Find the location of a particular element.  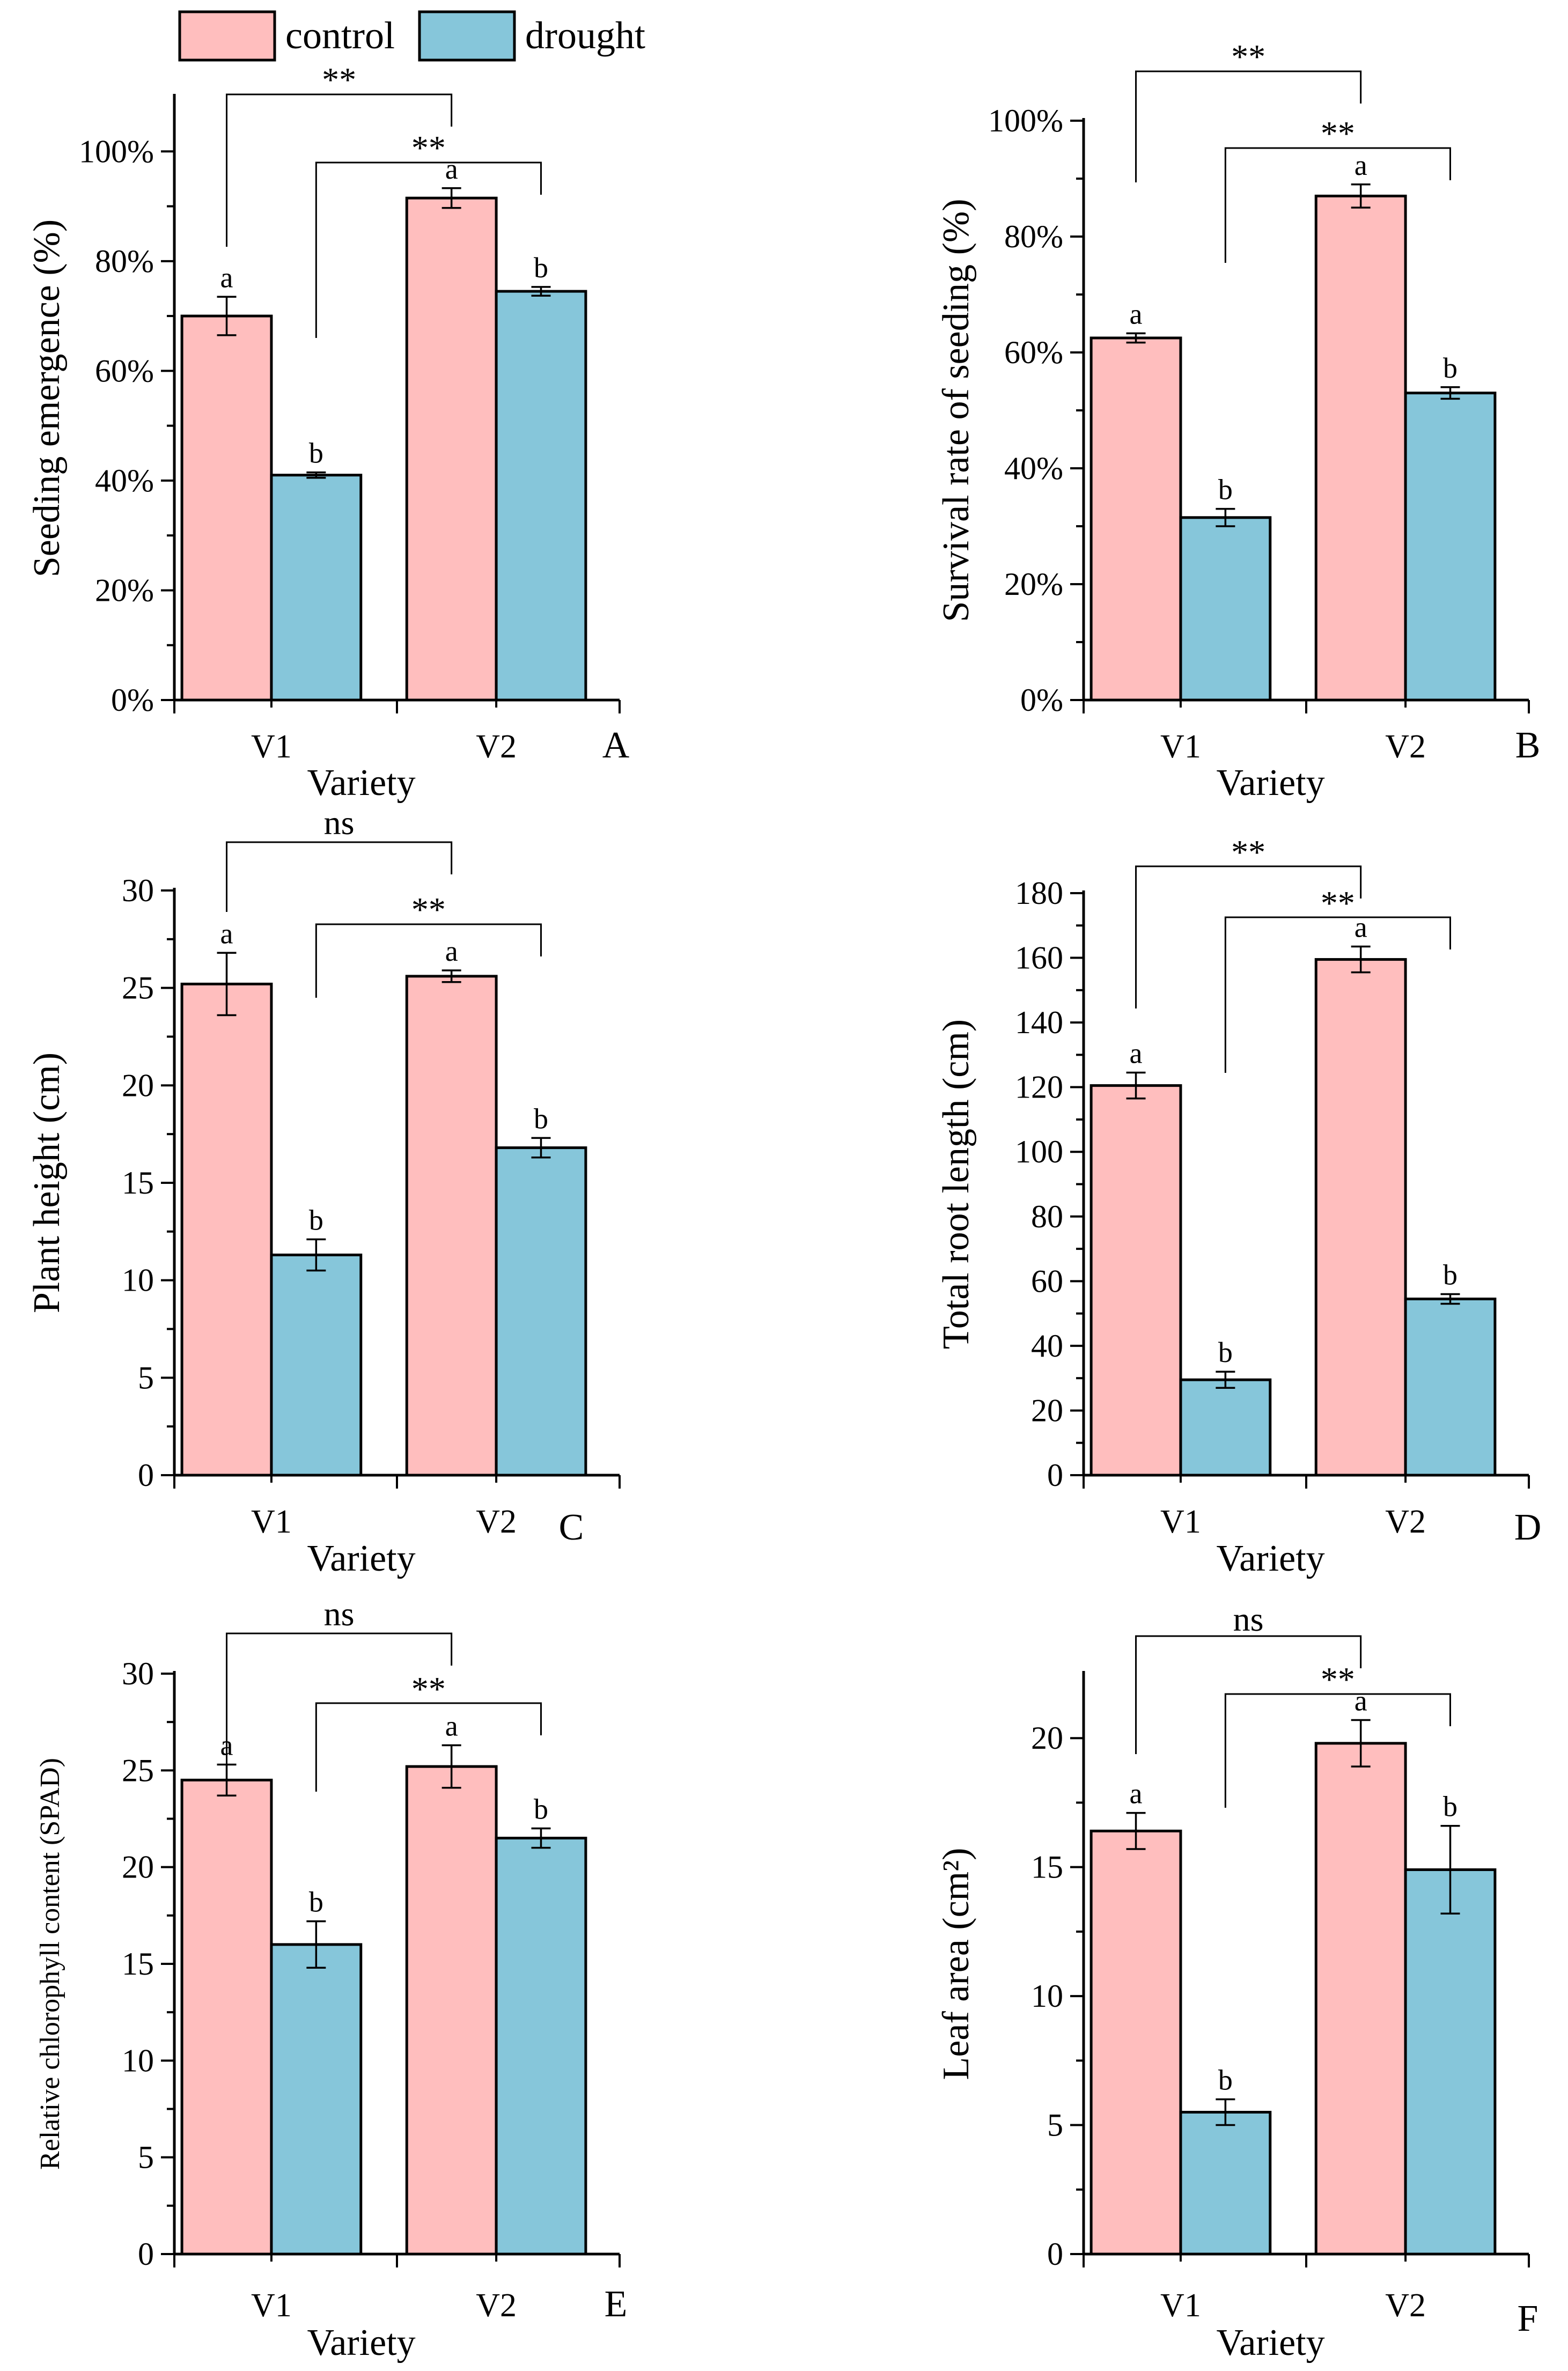

legend: control drought is located at coordinates (411, 36).